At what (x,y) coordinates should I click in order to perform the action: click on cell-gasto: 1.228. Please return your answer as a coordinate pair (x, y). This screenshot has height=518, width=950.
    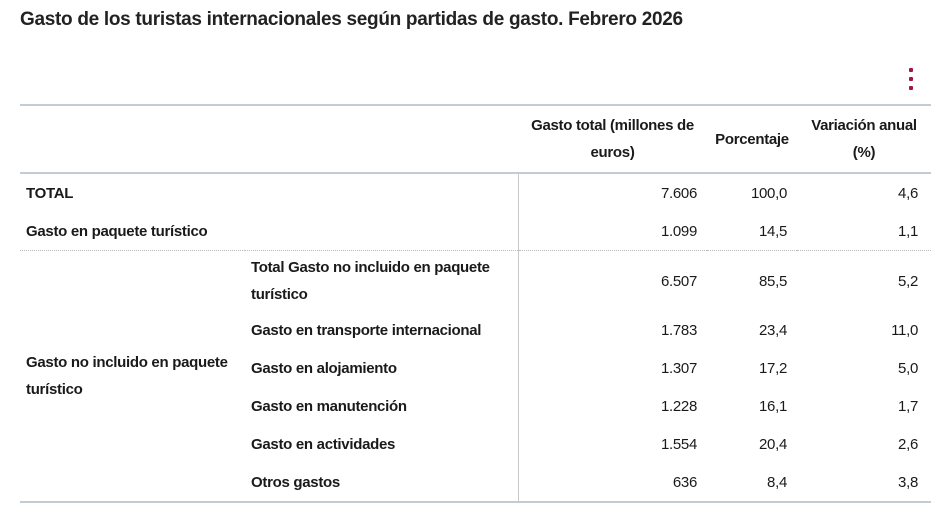
    Looking at the image, I should click on (678, 406).